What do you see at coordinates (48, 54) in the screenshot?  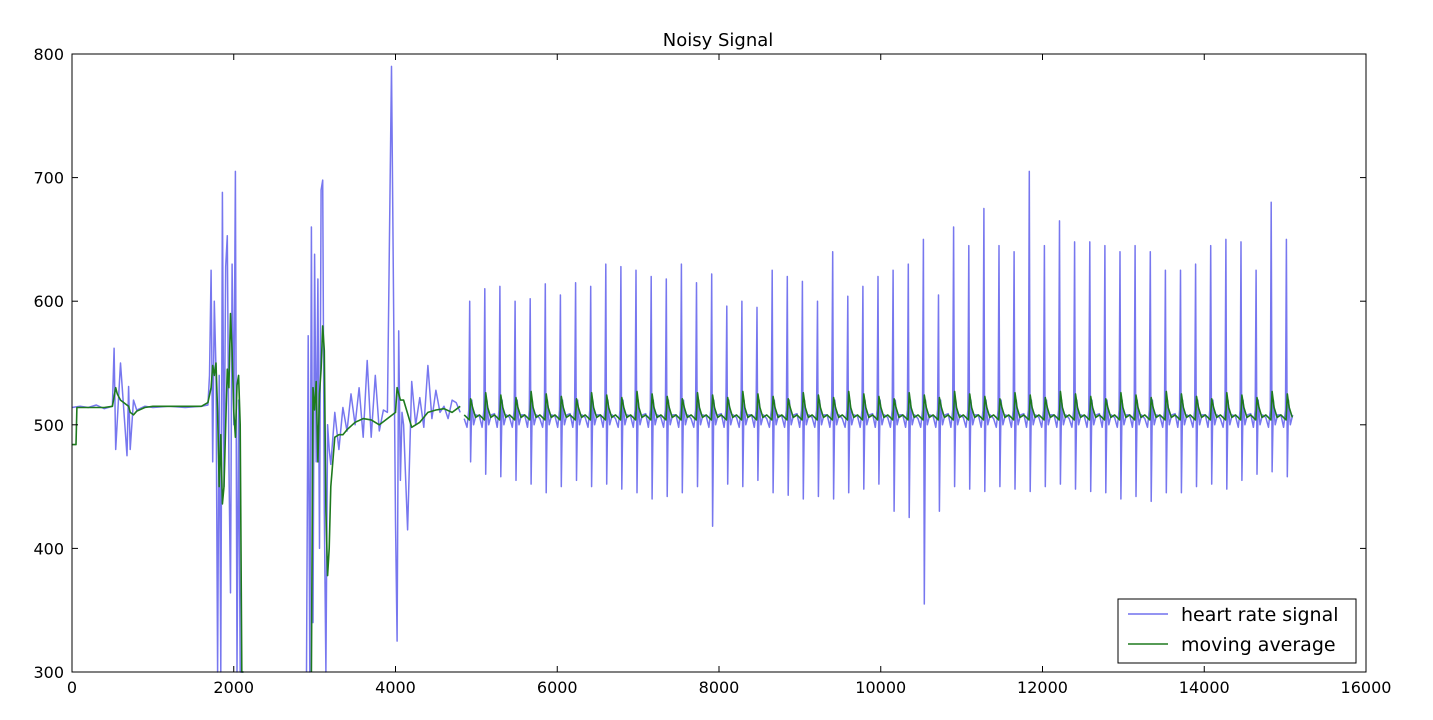 I see `y-tick-label: 800` at bounding box center [48, 54].